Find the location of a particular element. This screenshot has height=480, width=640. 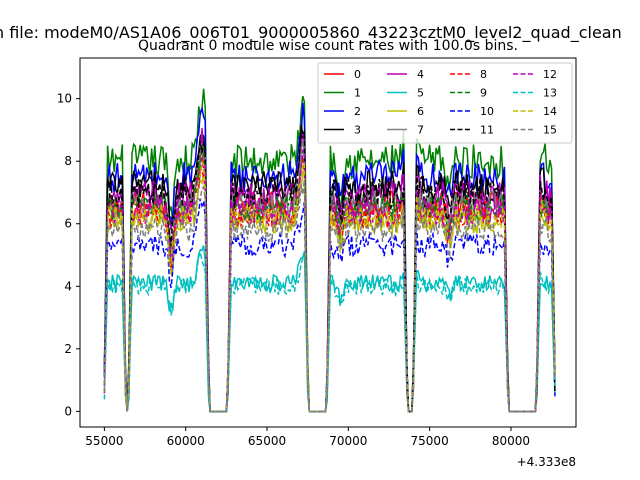

x-tick-label: 55000 is located at coordinates (104, 441).